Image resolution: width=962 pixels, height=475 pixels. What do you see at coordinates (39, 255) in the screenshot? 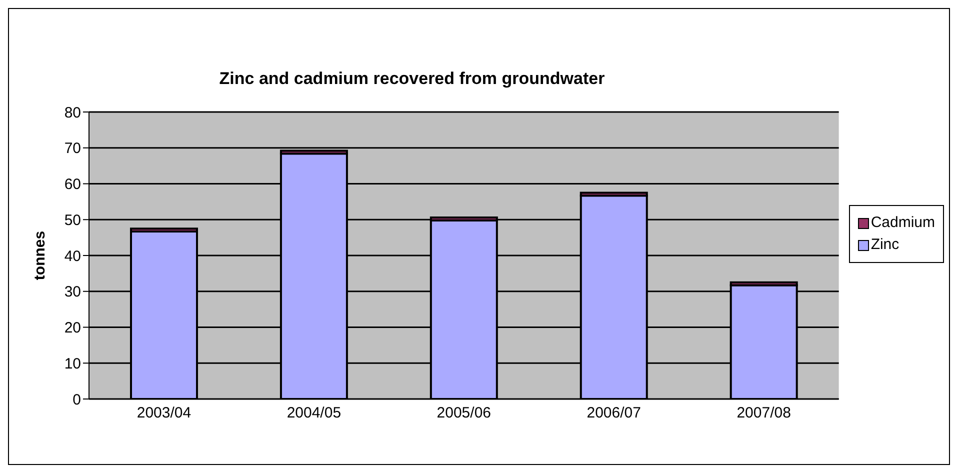
I see `y-axis-title: tonnes` at bounding box center [39, 255].